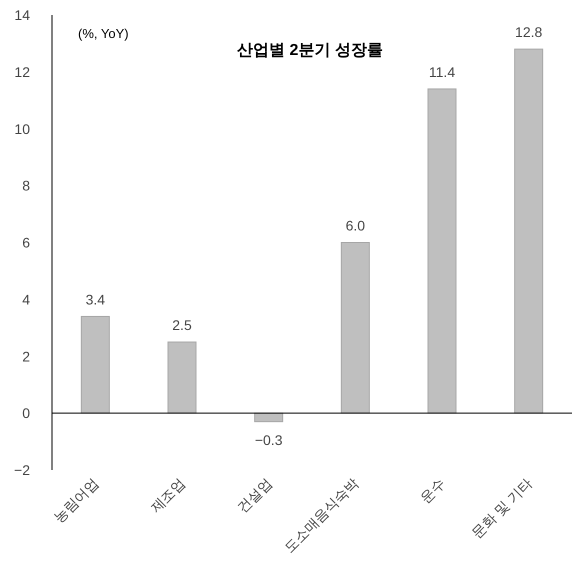  What do you see at coordinates (182, 325) in the screenshot?
I see `data-label: 2.5` at bounding box center [182, 325].